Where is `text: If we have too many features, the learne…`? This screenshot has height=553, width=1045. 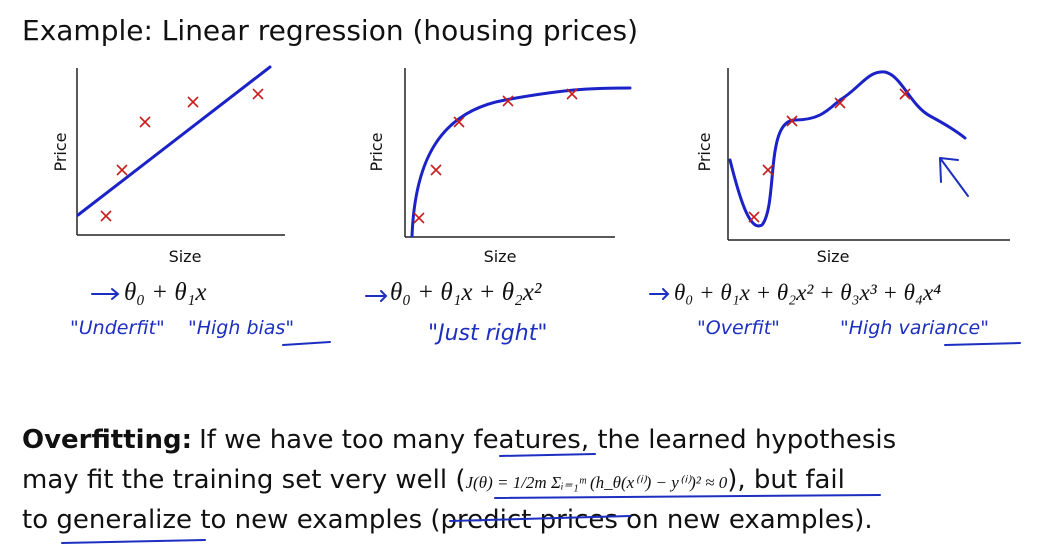 text: If we have too many features, the learne… is located at coordinates (547, 440).